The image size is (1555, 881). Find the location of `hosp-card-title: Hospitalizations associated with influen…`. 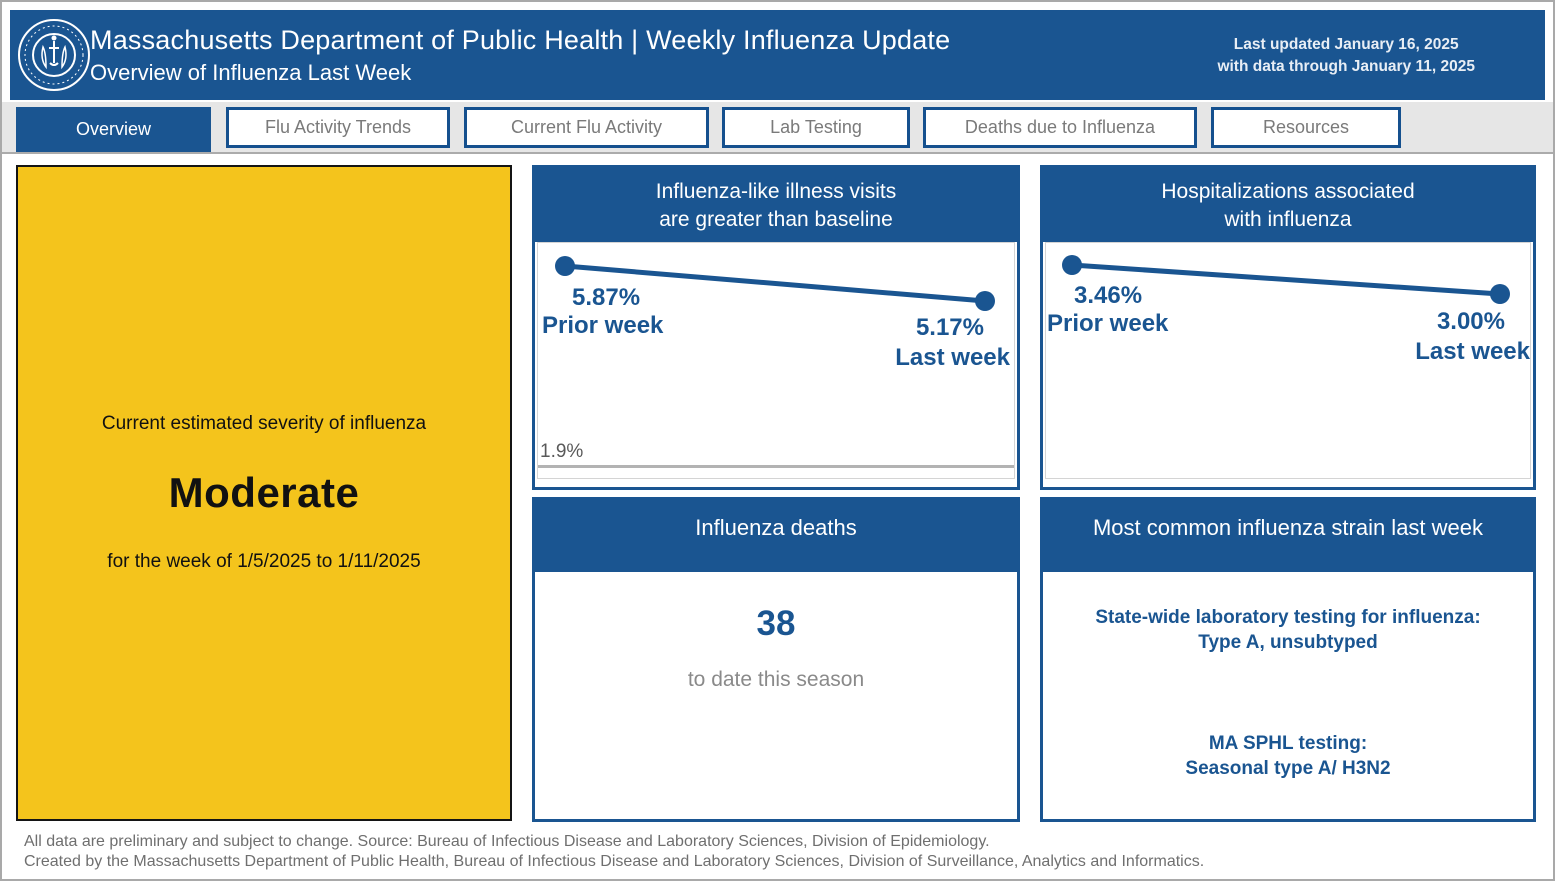

hosp-card-title: Hospitalizations associated with influen… is located at coordinates (1288, 205).